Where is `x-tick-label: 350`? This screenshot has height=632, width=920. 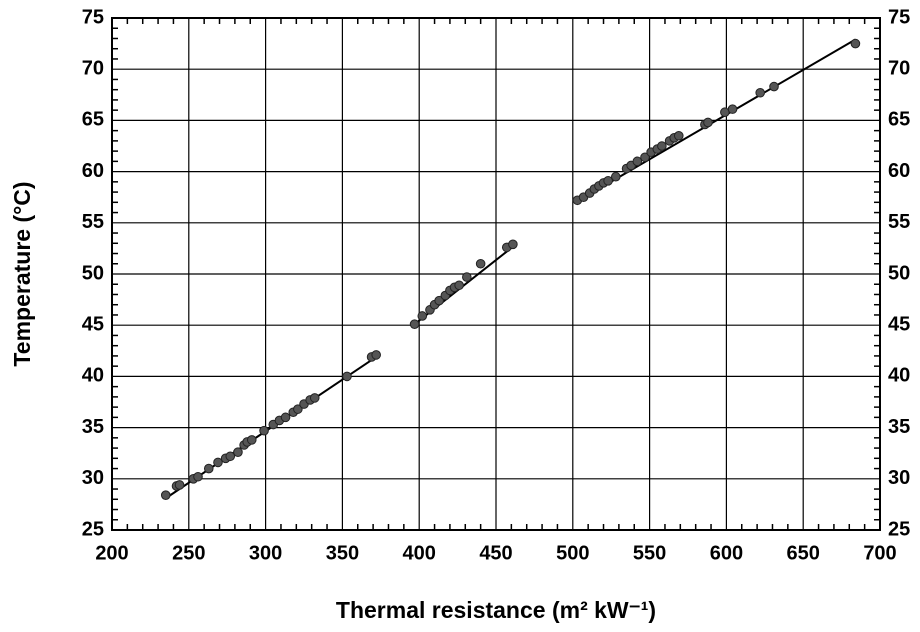 x-tick-label: 350 is located at coordinates (342, 553).